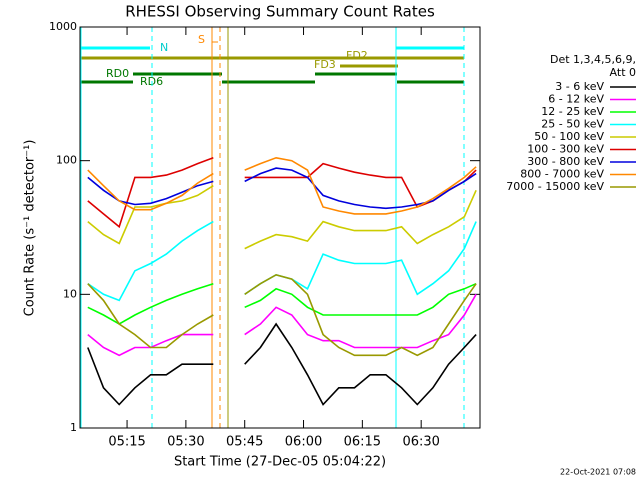 The width and height of the screenshot is (640, 480). I want to click on x-tick-label: 05:45, so click(244, 442).